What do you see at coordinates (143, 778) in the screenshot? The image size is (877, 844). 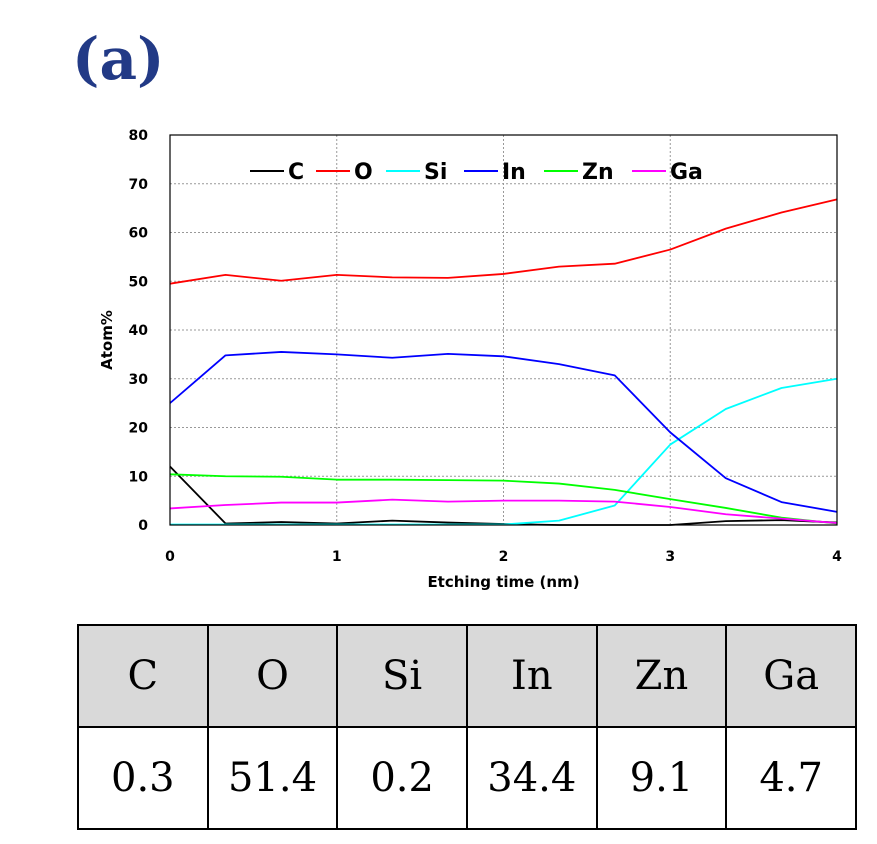 I see `value-cell-c: 0.3` at bounding box center [143, 778].